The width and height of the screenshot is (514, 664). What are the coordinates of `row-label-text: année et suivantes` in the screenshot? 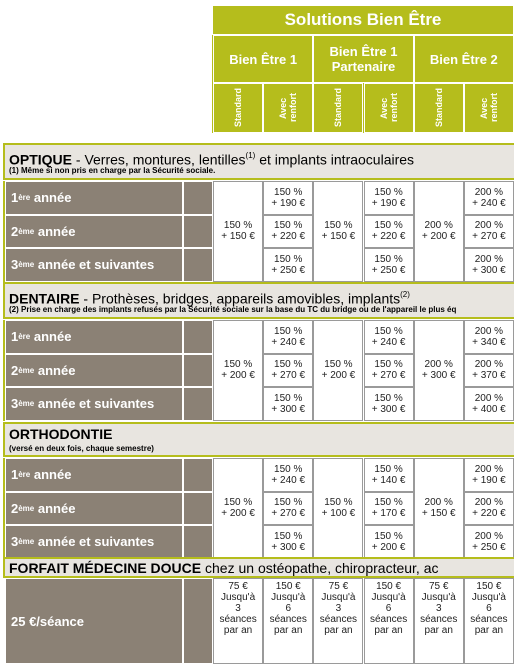 It's located at (94, 404).